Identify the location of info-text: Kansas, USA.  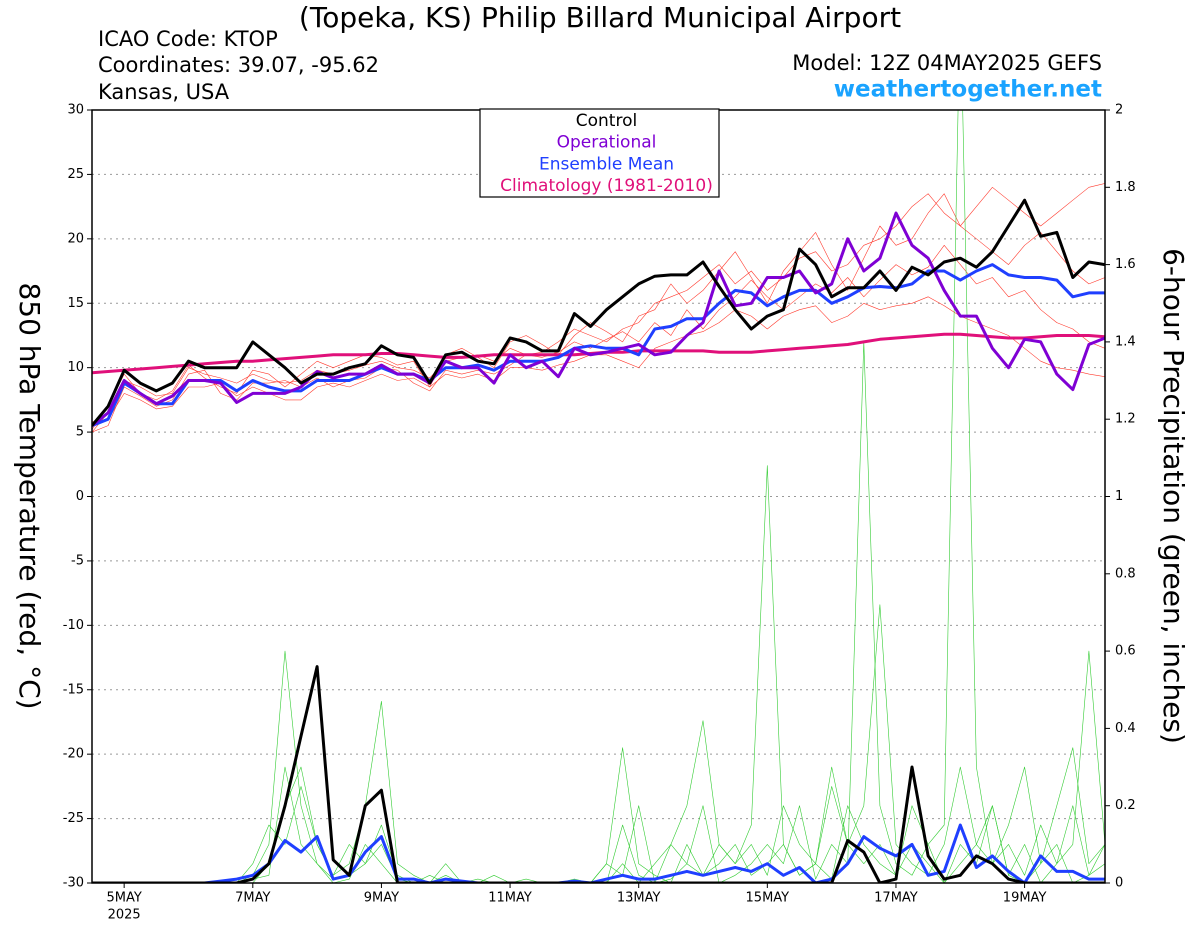
(164, 92).